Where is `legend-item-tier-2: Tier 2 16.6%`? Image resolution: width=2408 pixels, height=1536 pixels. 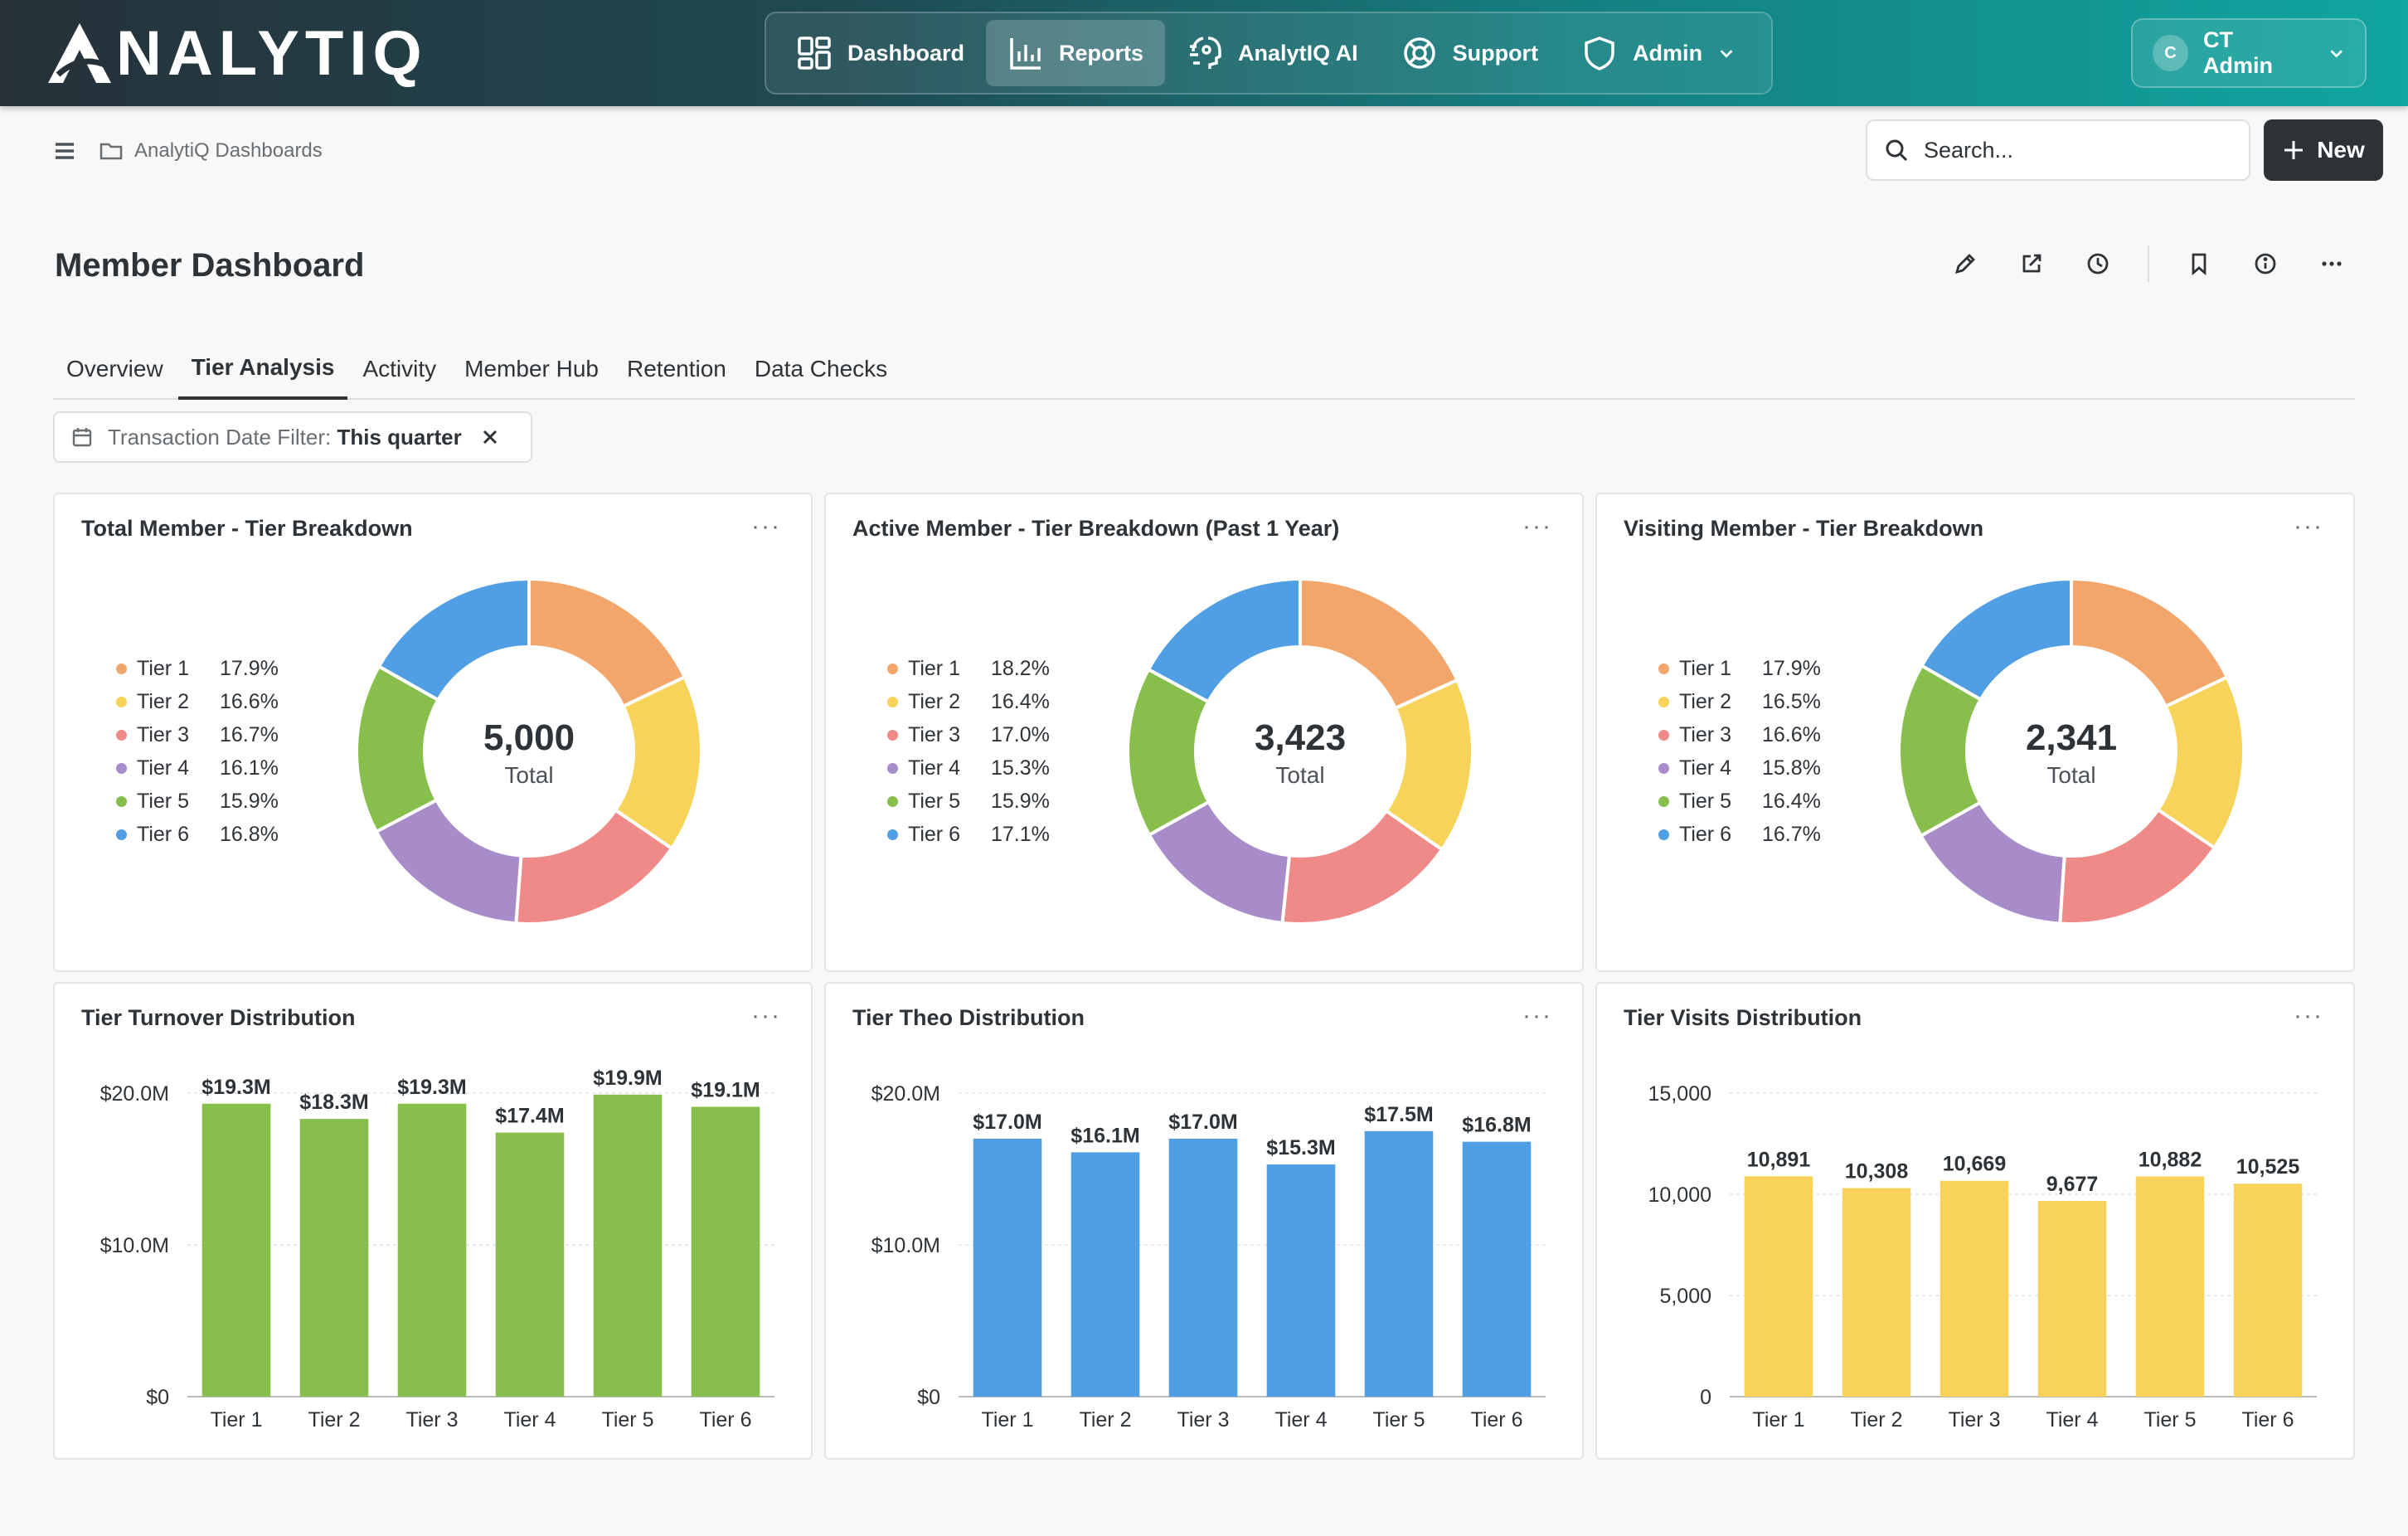 legend-item-tier-2: Tier 2 16.6% is located at coordinates (198, 702).